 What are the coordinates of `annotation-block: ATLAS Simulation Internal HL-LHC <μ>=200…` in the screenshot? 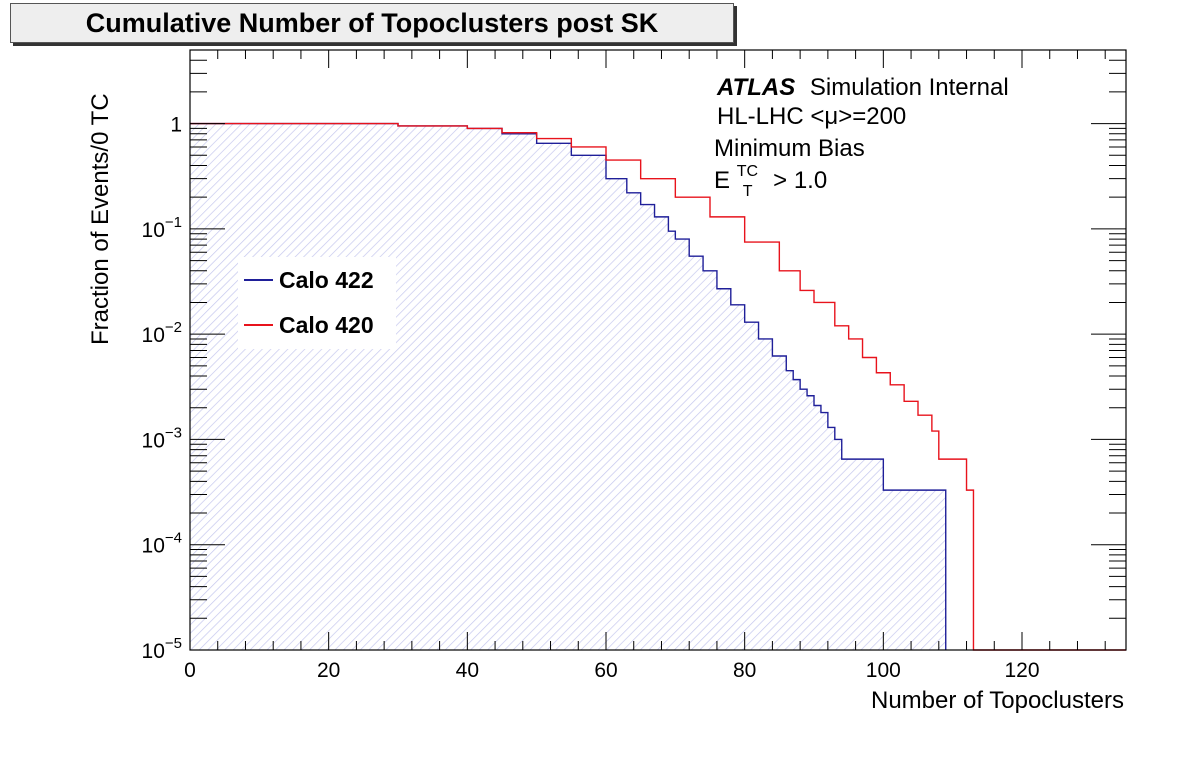 It's located at (861, 138).